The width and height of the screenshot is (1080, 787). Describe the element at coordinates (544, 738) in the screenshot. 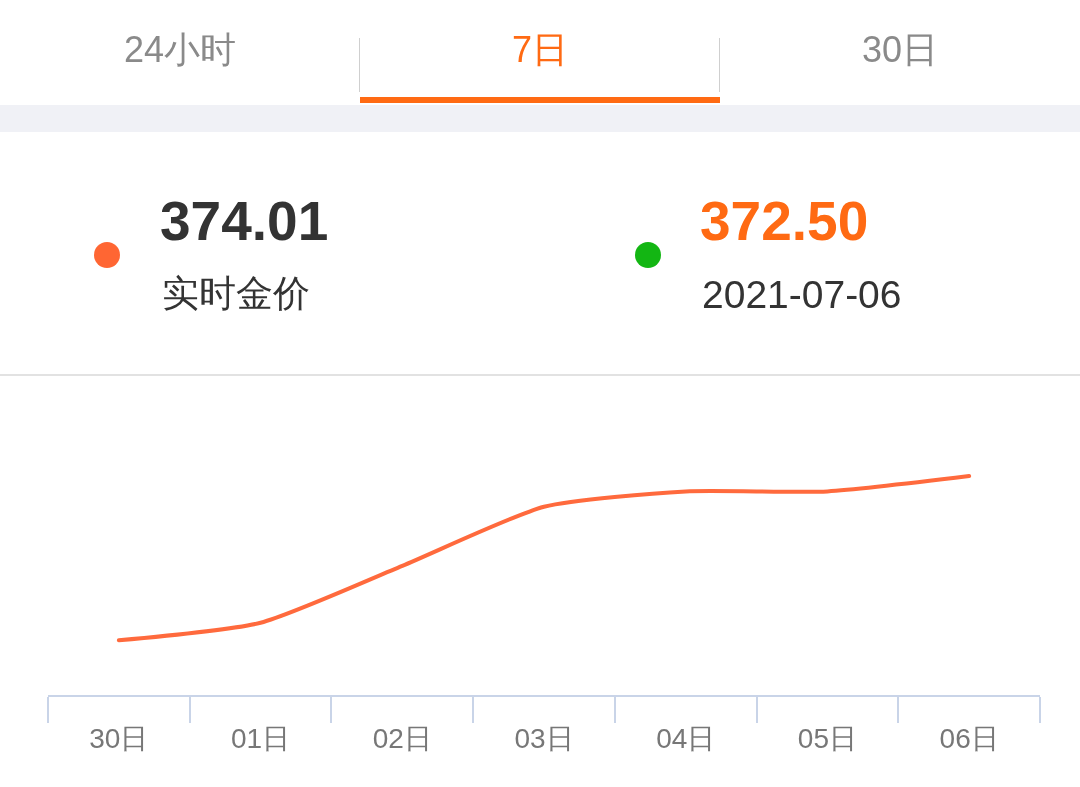

I see `x-tick-label: 03日` at that location.